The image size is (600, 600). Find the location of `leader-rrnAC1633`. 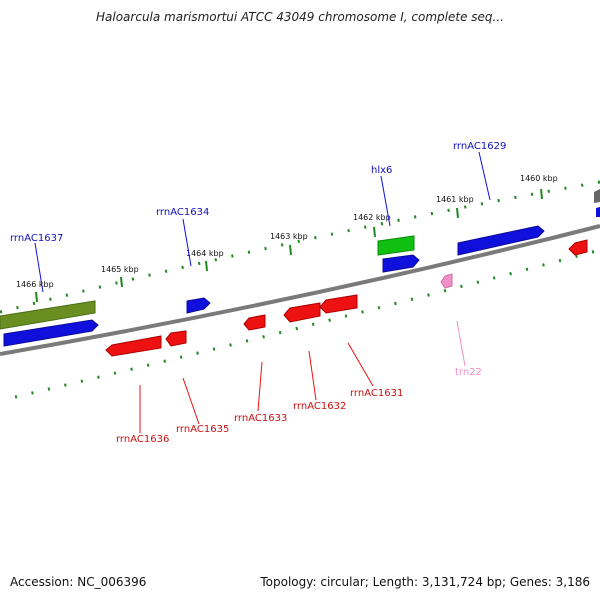

leader-rrnAC1633 is located at coordinates (260, 386).